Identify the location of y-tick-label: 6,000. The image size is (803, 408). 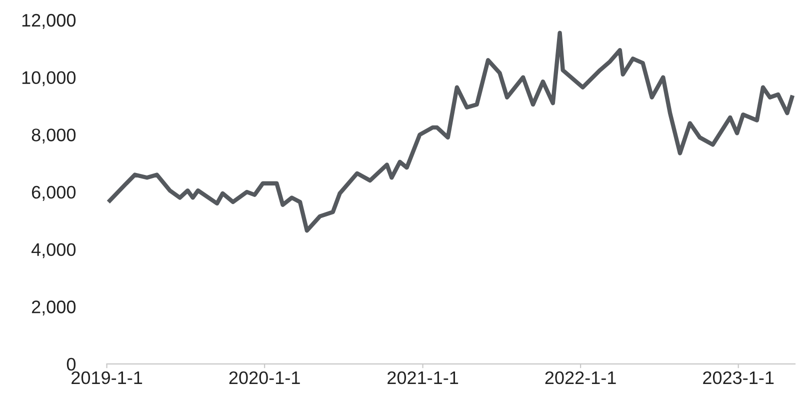
(54, 193).